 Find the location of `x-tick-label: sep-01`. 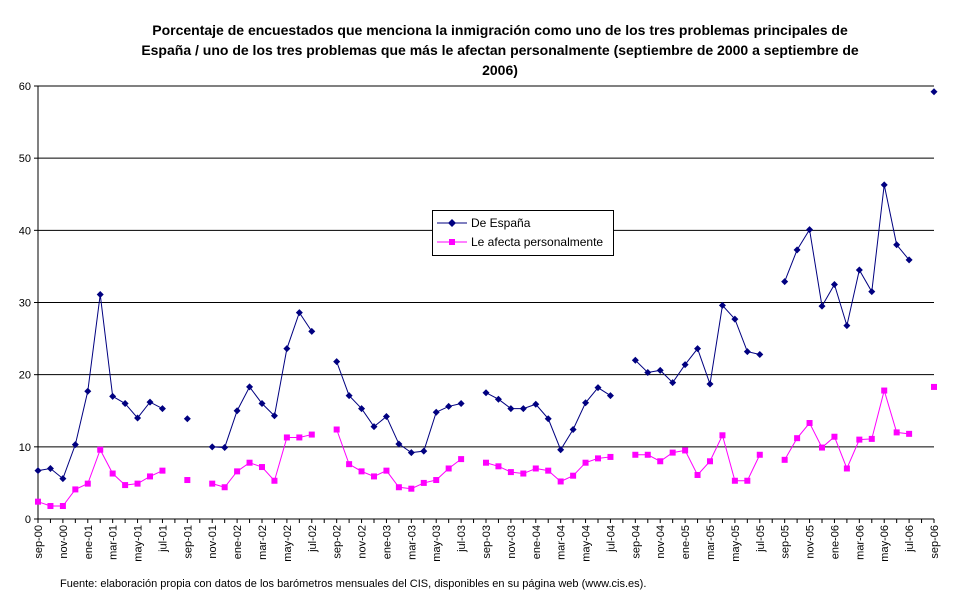

x-tick-label: sep-01 is located at coordinates (188, 542).